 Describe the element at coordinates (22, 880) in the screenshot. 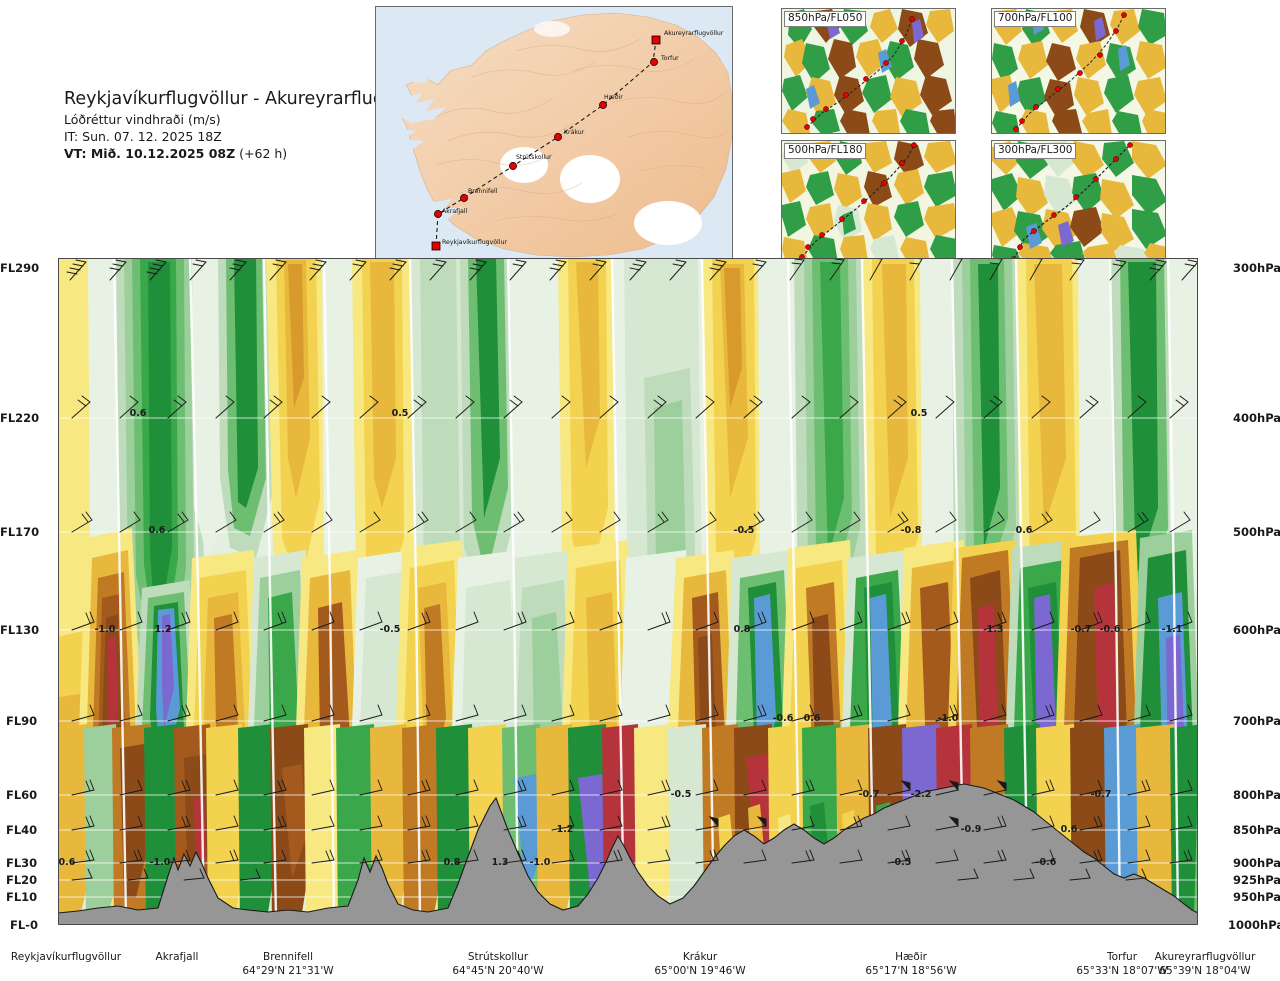

I see `fl-tick-fl20: FL20` at that location.